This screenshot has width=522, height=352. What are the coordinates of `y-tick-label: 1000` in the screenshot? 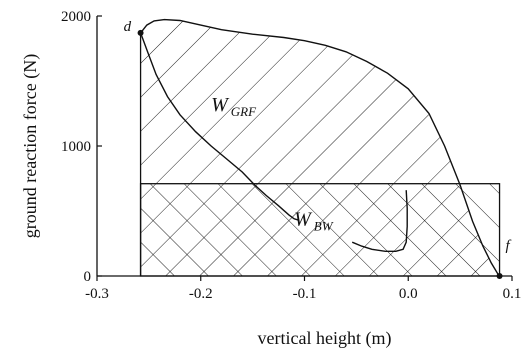 It's located at (76, 147).